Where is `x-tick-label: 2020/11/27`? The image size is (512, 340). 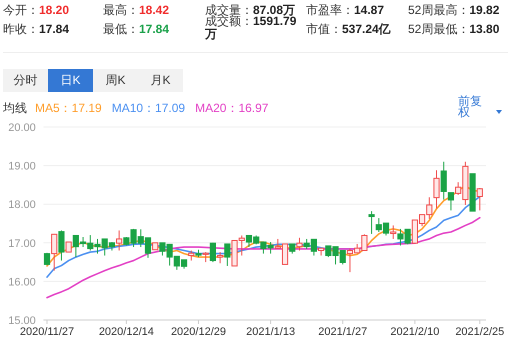
x-tick-label: 2020/11/27 is located at coordinates (47, 332).